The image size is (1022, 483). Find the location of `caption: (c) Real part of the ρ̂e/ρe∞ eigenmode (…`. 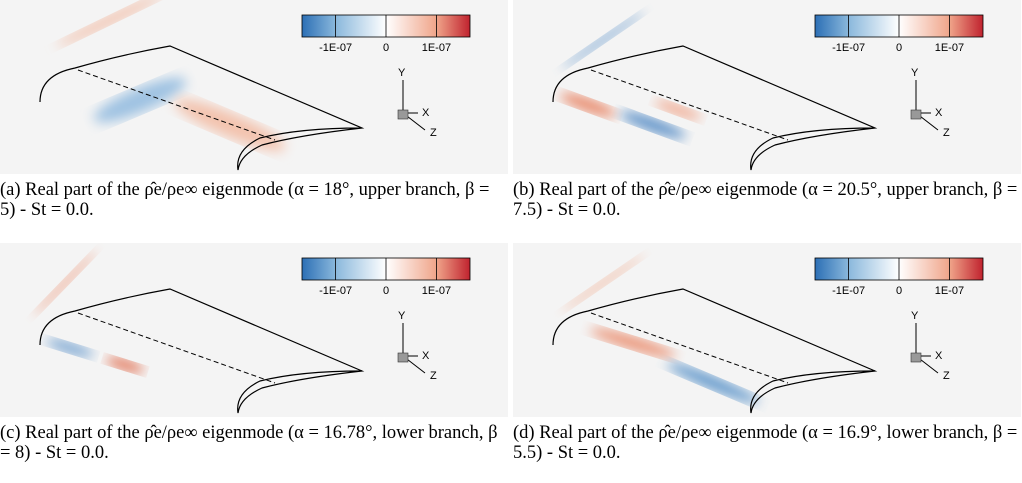

caption: (c) Real part of the ρ̂e/ρe∞ eigenmode (… is located at coordinates (249, 443).